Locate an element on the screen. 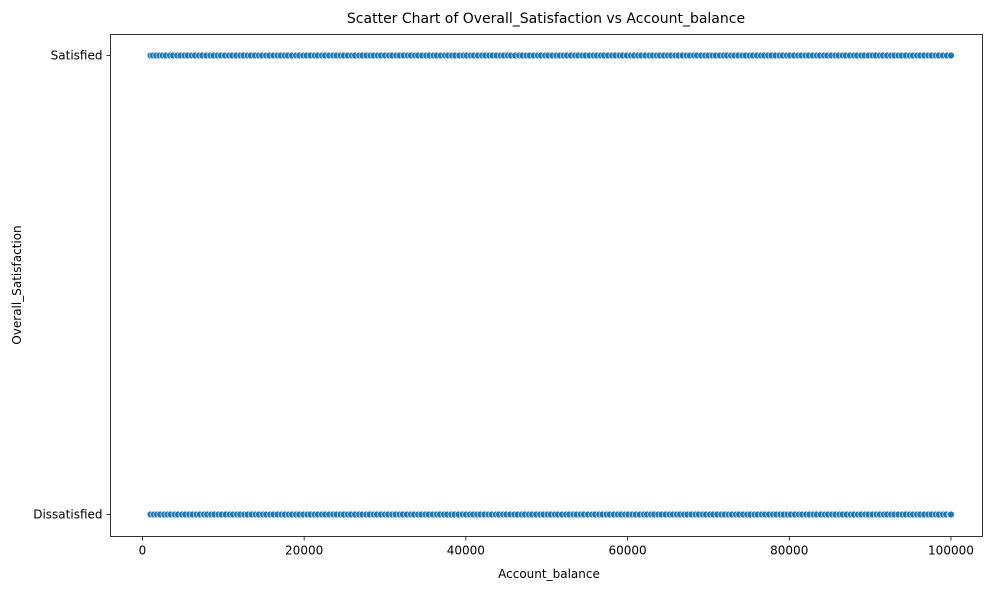  x-tick-label: 100000 is located at coordinates (951, 551).